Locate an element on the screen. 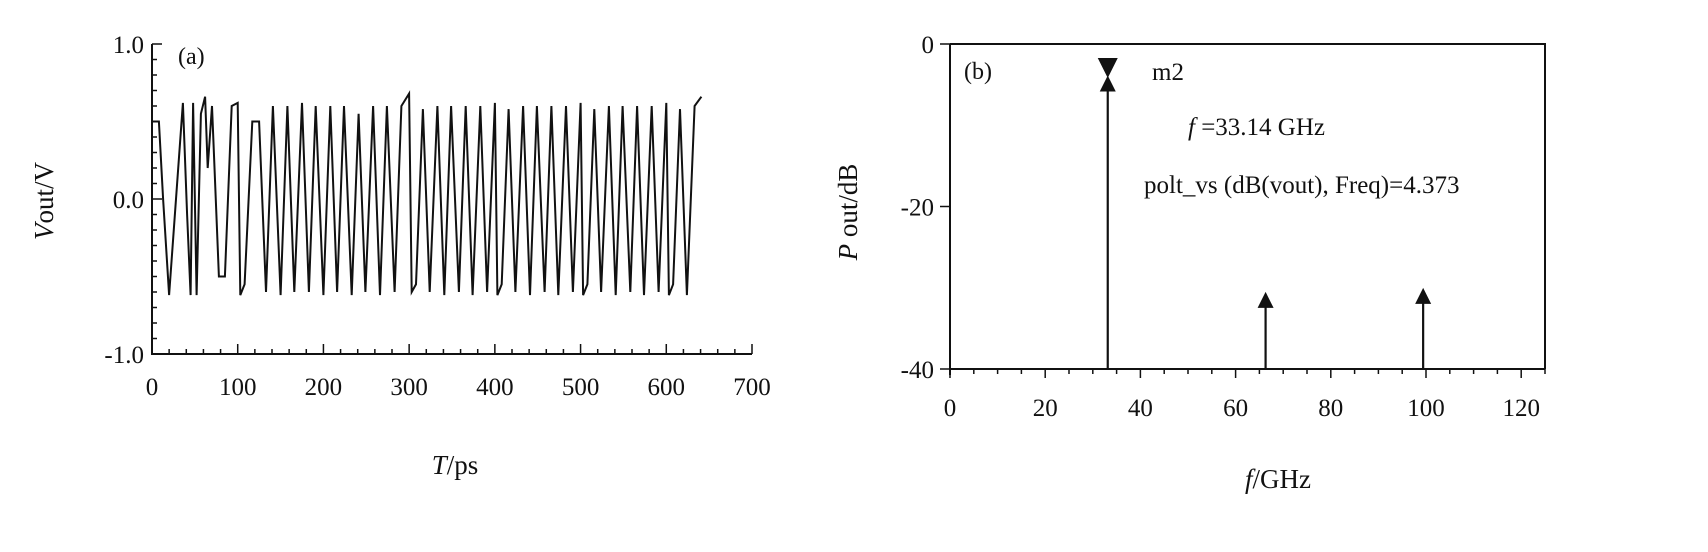 This screenshot has height=552, width=1708. y-tick-label: -1.0 is located at coordinates (124, 355).